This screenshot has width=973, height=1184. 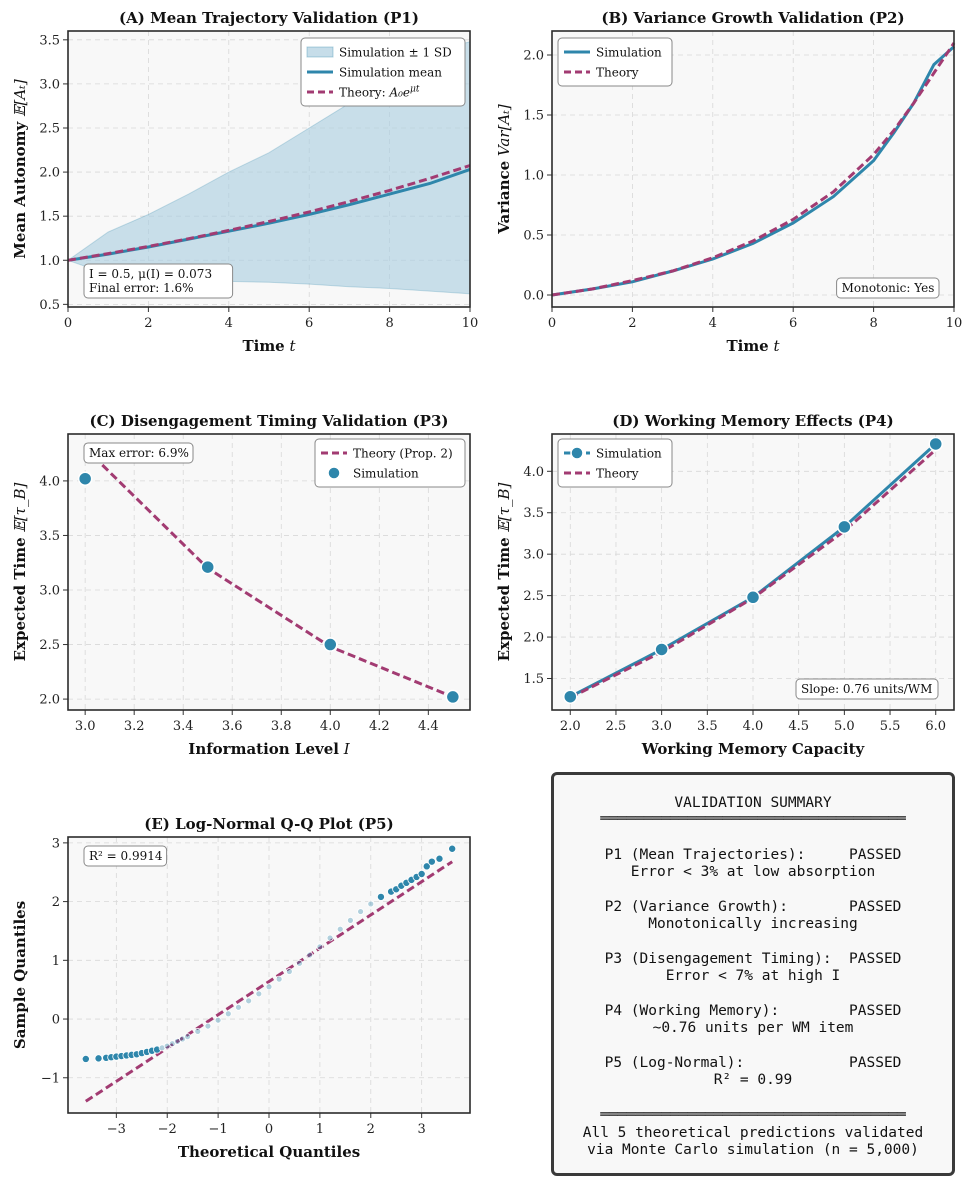 What do you see at coordinates (753, 1080) in the screenshot?
I see `summary-p5-detail: R² = 0.99` at bounding box center [753, 1080].